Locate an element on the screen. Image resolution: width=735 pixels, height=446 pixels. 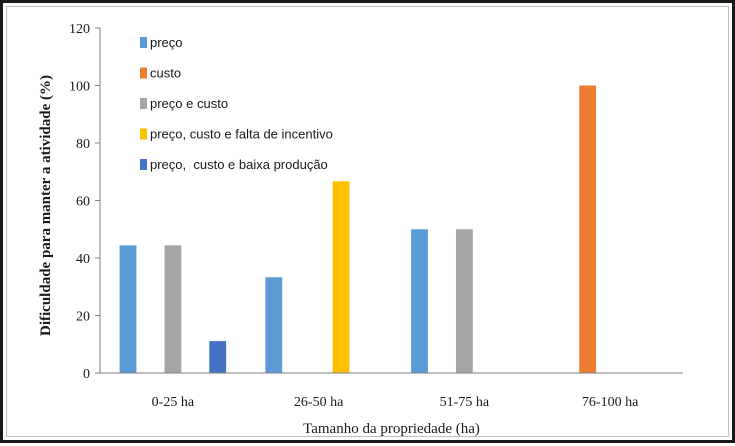
y-tick-label: 20 is located at coordinates (83, 317).